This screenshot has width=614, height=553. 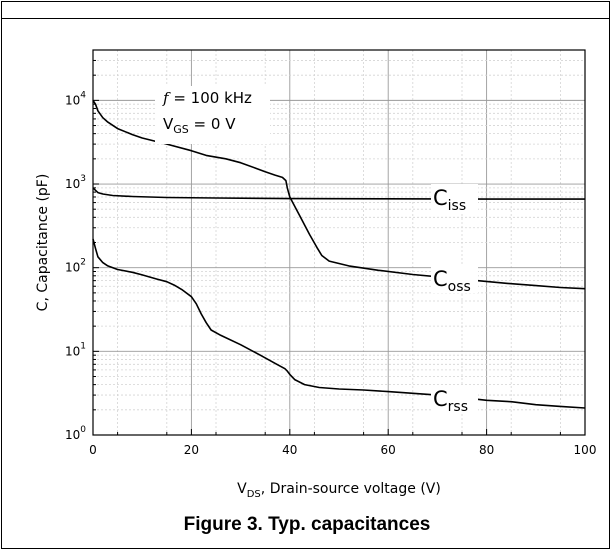 I want to click on series-line-ciss, so click(x=338, y=193).